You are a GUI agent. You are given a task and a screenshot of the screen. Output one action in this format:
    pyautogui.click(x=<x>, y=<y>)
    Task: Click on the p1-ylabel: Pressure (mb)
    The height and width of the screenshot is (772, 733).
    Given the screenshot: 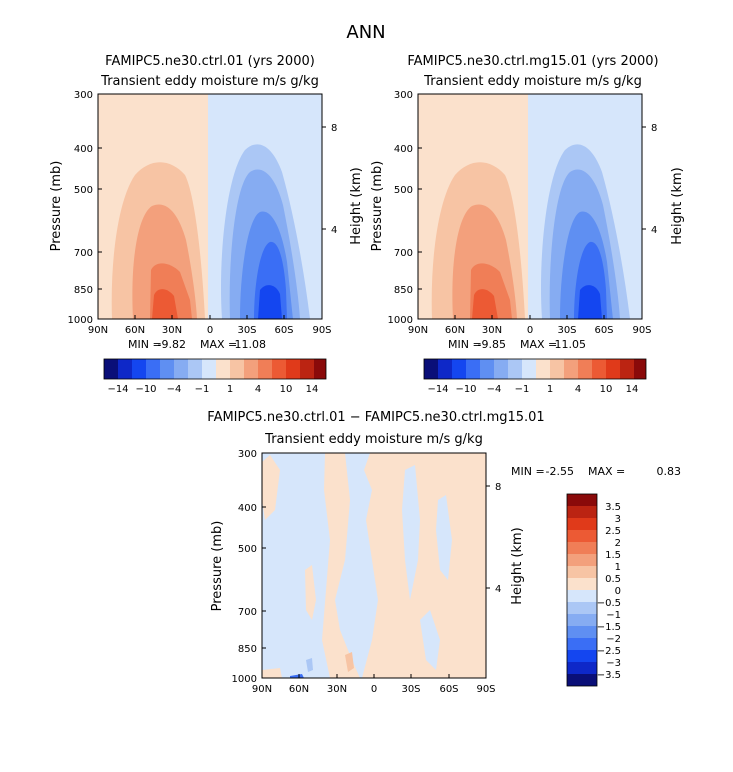 What is the action you would take?
    pyautogui.click(x=56, y=206)
    